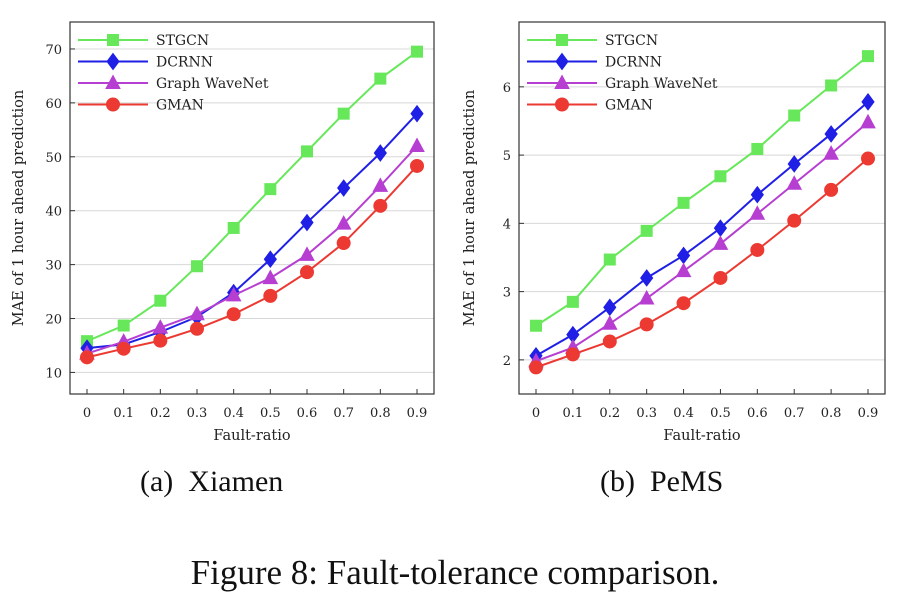 The image size is (910, 614). What do you see at coordinates (53, 50) in the screenshot?
I see `y-tick-label: 70` at bounding box center [53, 50].